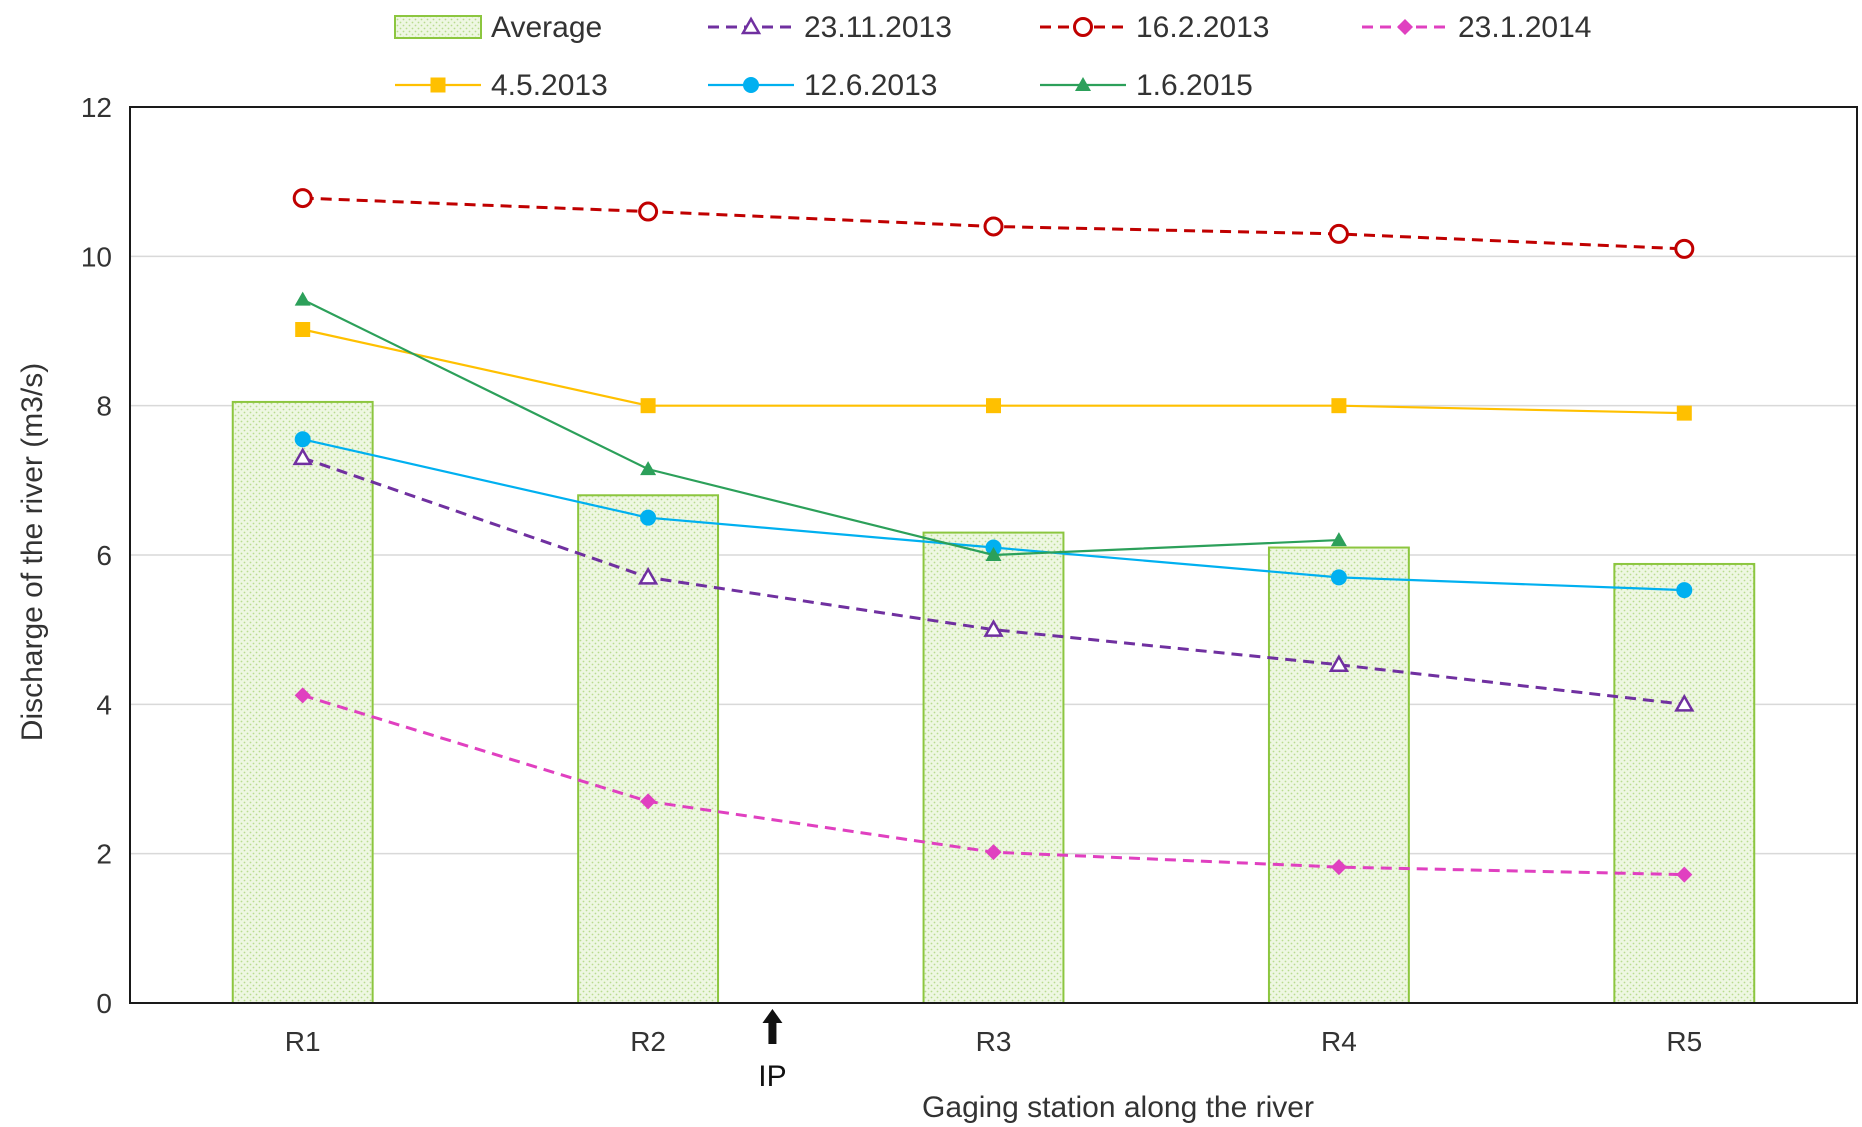 The width and height of the screenshot is (1862, 1127). What do you see at coordinates (1194, 85) in the screenshot?
I see `legend-label: 1.6.2015` at bounding box center [1194, 85].